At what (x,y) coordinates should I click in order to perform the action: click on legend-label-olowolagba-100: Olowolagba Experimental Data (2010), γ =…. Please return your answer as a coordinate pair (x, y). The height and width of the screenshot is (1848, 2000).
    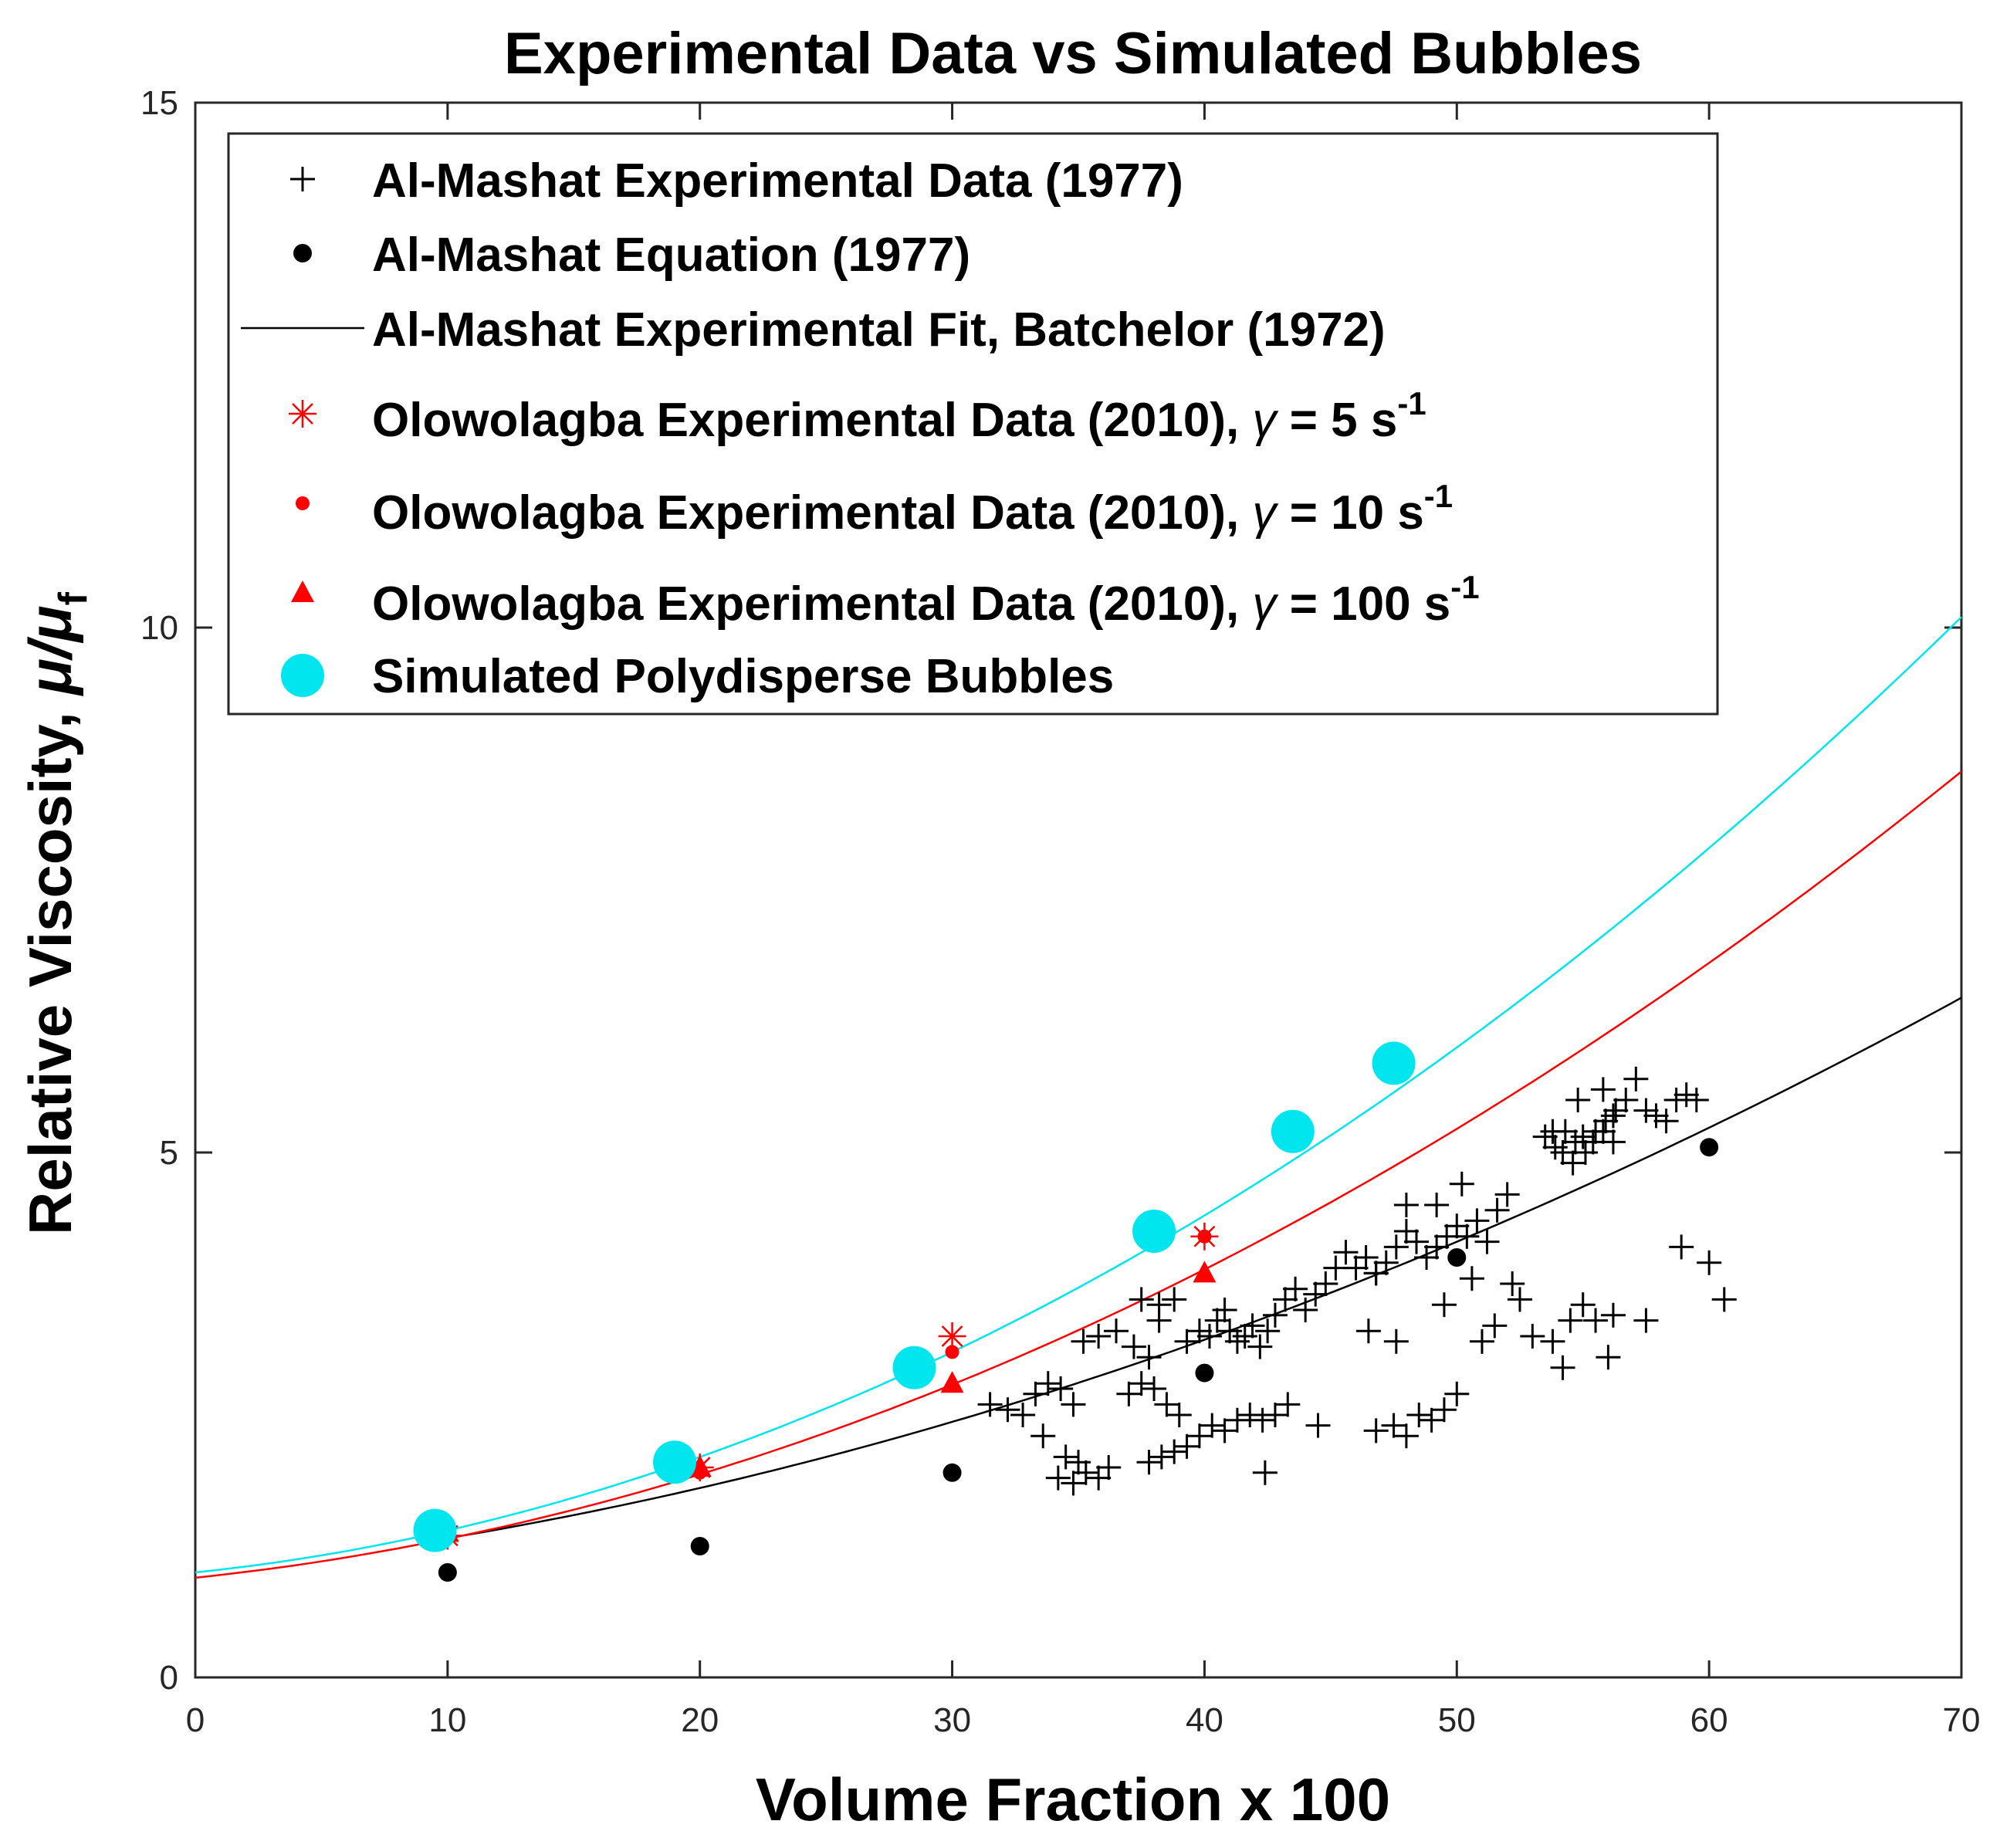
    Looking at the image, I should click on (926, 600).